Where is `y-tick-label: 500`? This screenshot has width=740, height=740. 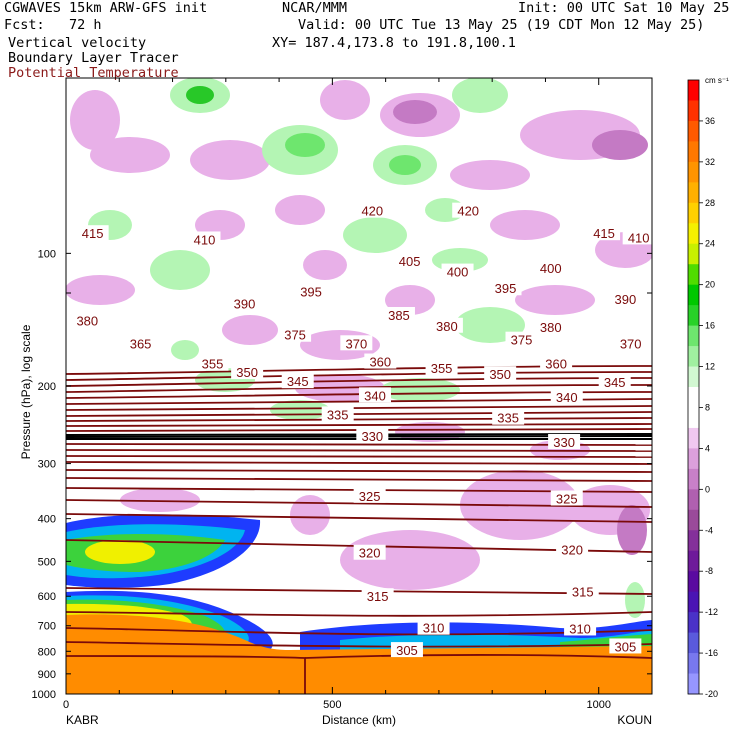
y-tick-label: 500 is located at coordinates (47, 562).